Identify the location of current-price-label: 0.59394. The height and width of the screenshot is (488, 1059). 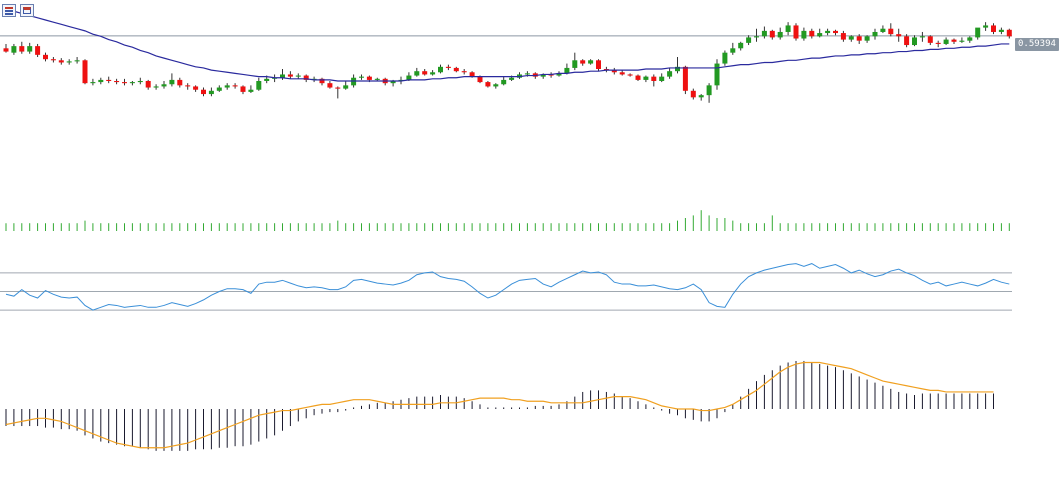
(1037, 44).